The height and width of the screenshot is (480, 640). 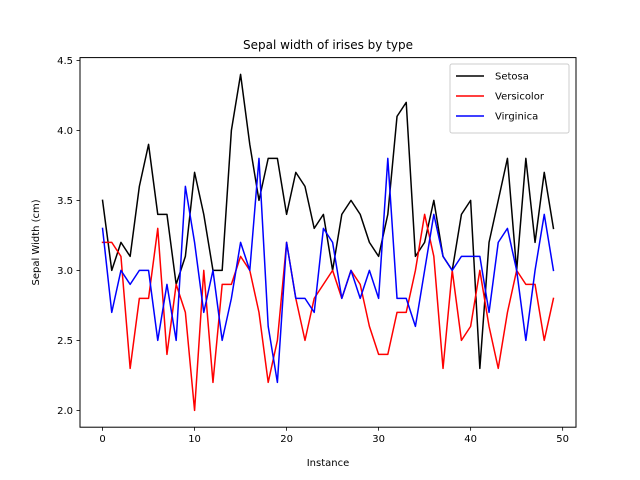 What do you see at coordinates (328, 463) in the screenshot?
I see `x-axis-label: Instance` at bounding box center [328, 463].